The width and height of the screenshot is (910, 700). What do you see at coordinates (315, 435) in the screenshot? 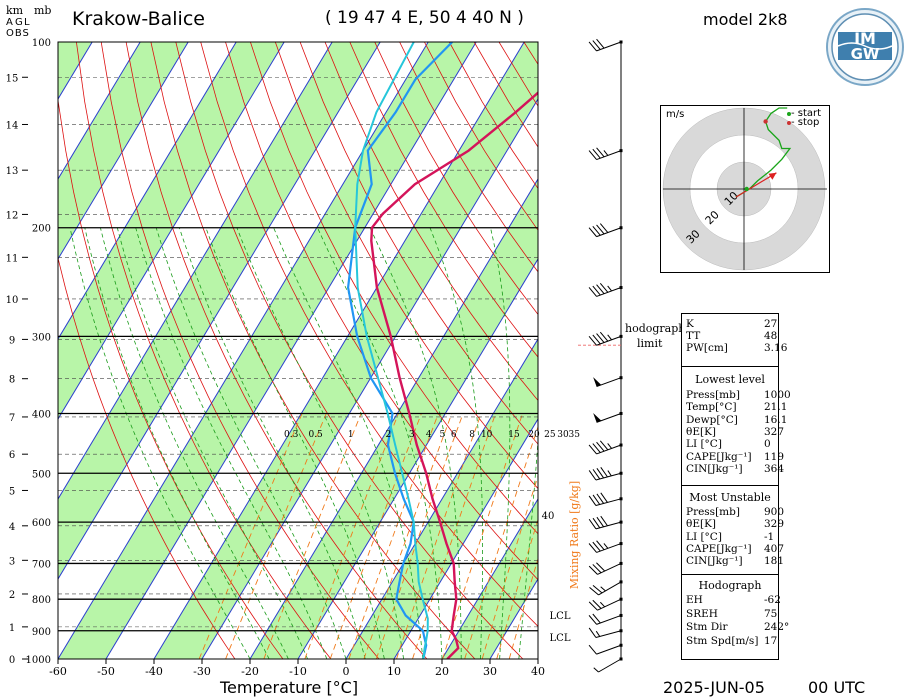
I see `mixing-ratio-tick-label: 0.5` at bounding box center [315, 435].